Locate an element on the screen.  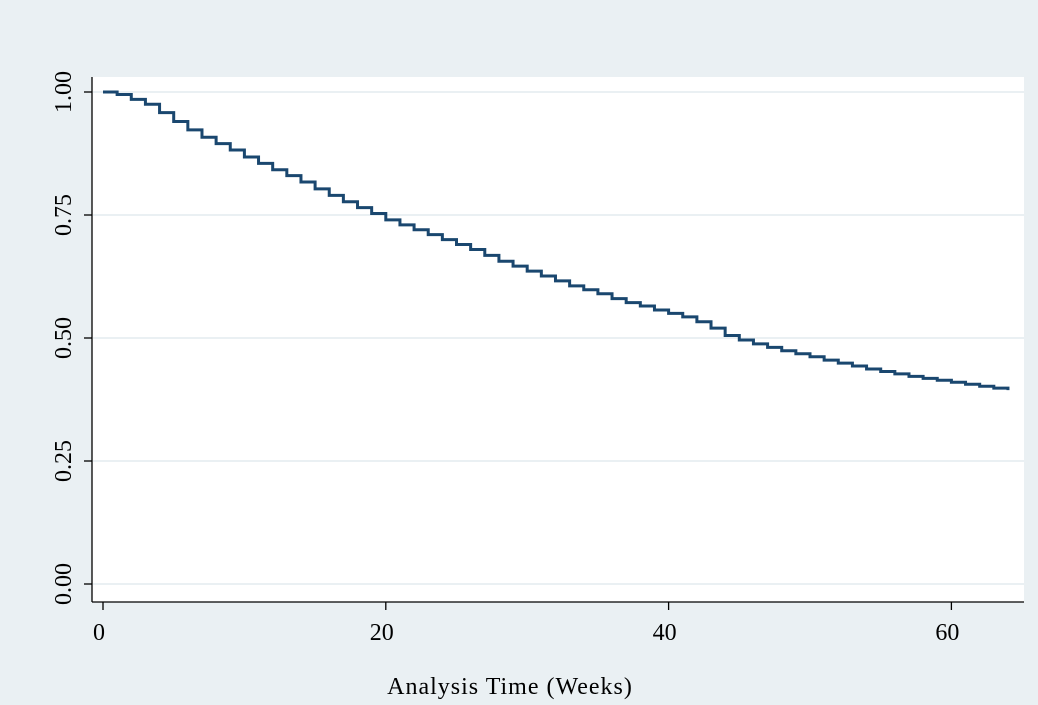
y-ticks: 0.00 0.25 0.50 0.75 1.00 is located at coordinates (71, 338).